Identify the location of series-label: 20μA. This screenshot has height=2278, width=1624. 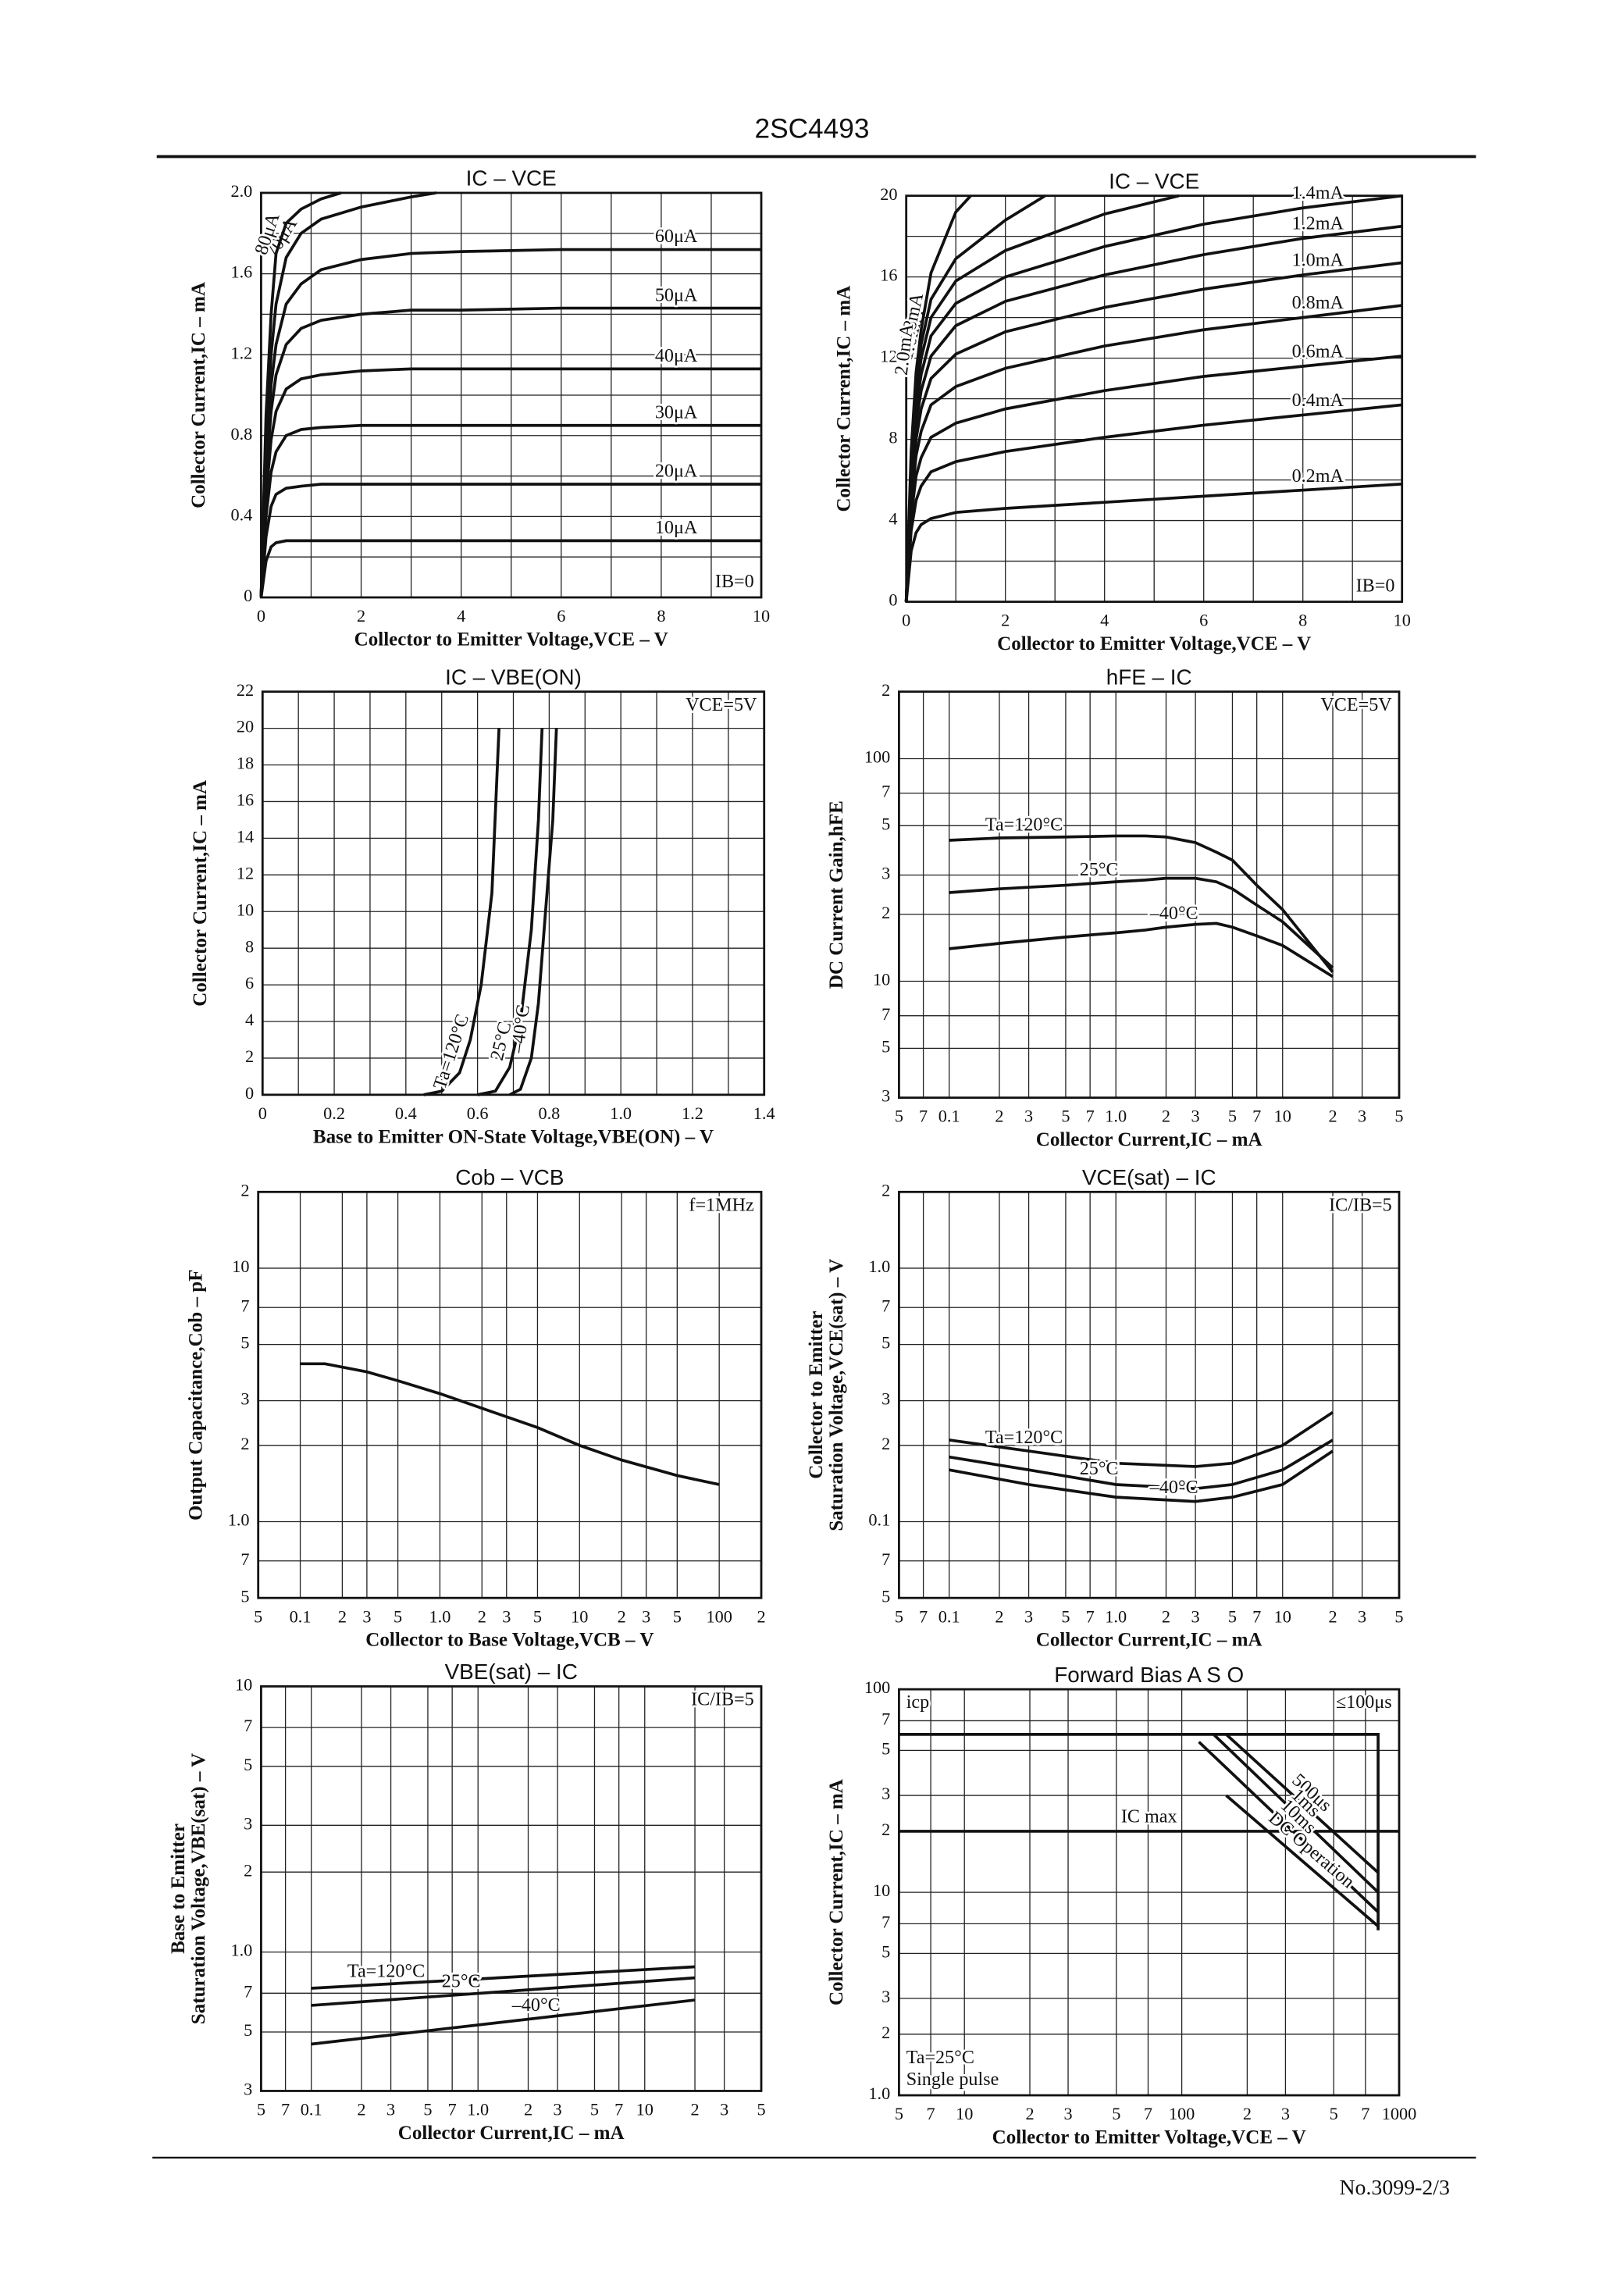
(676, 471).